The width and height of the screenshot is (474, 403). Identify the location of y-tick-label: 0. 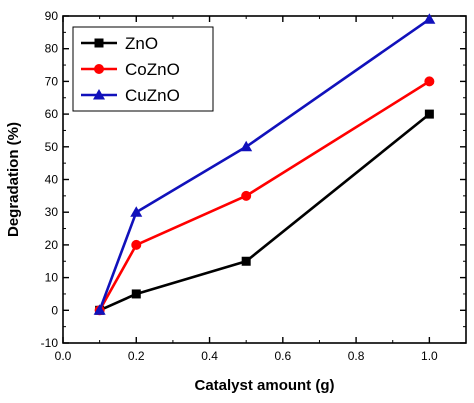
(54, 310).